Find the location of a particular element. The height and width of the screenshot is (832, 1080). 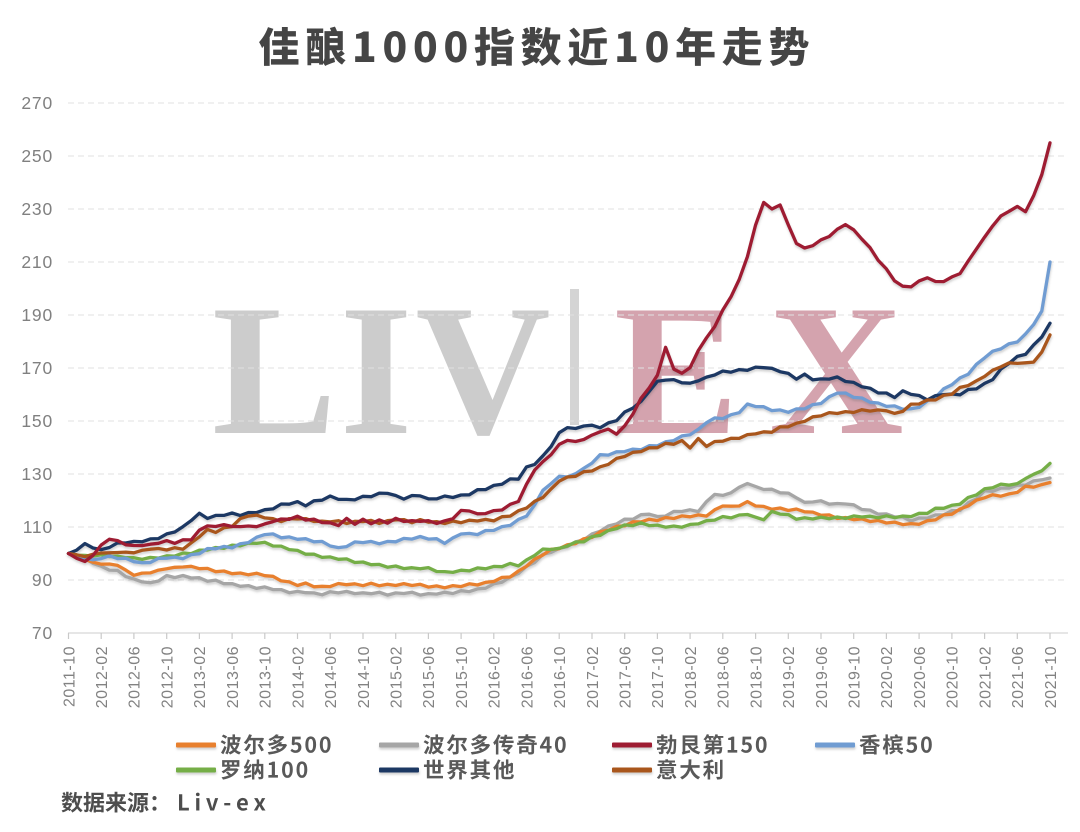

svg-text: 2018-02 is located at coordinates (691, 677).